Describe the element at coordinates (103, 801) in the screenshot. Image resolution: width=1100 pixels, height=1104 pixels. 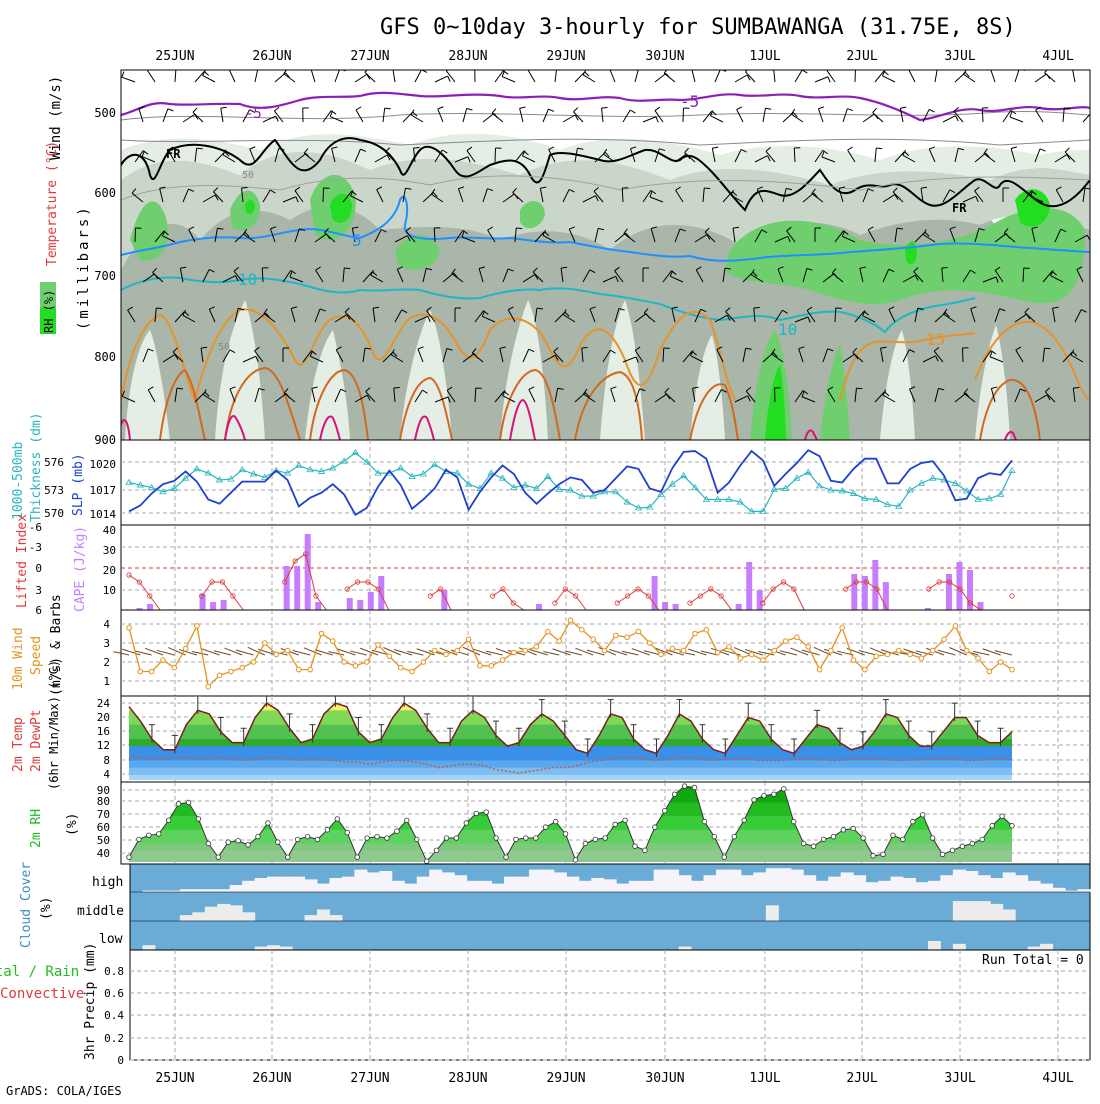
I see `rh-tick: 80` at that location.